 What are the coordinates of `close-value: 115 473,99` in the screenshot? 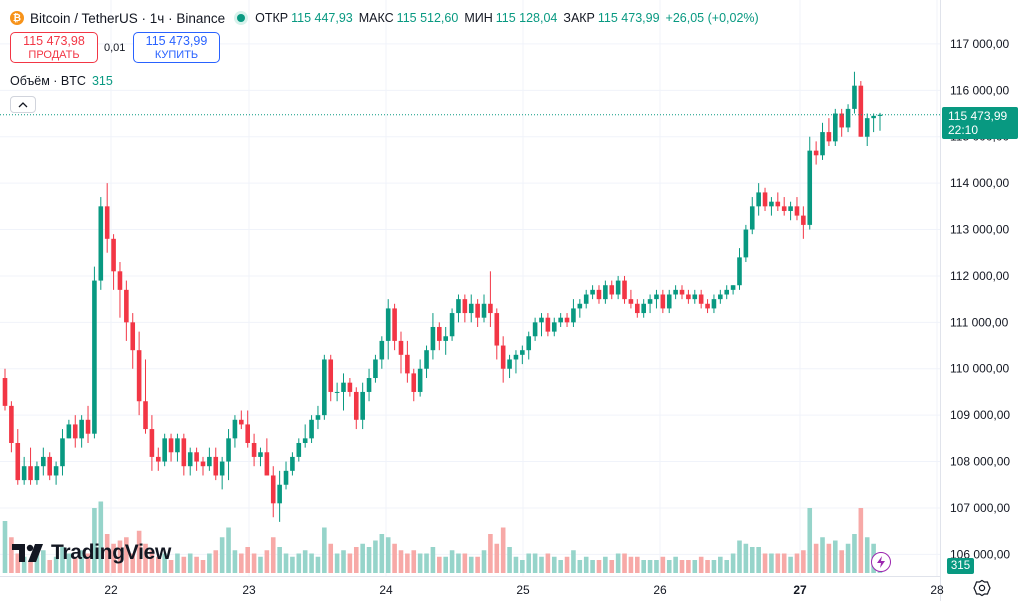 It's located at (628, 18).